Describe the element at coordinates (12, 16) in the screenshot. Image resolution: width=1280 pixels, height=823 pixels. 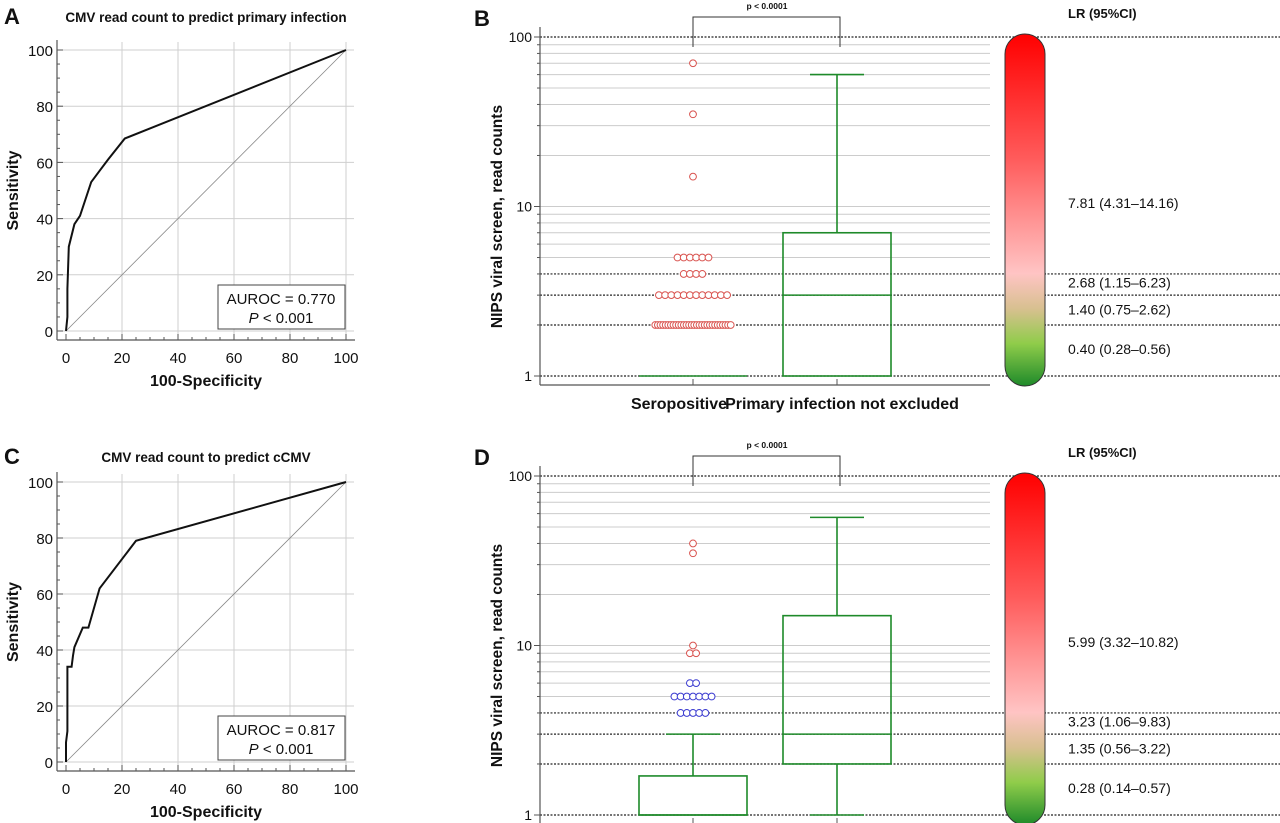
I see `panel-letter: A` at that location.